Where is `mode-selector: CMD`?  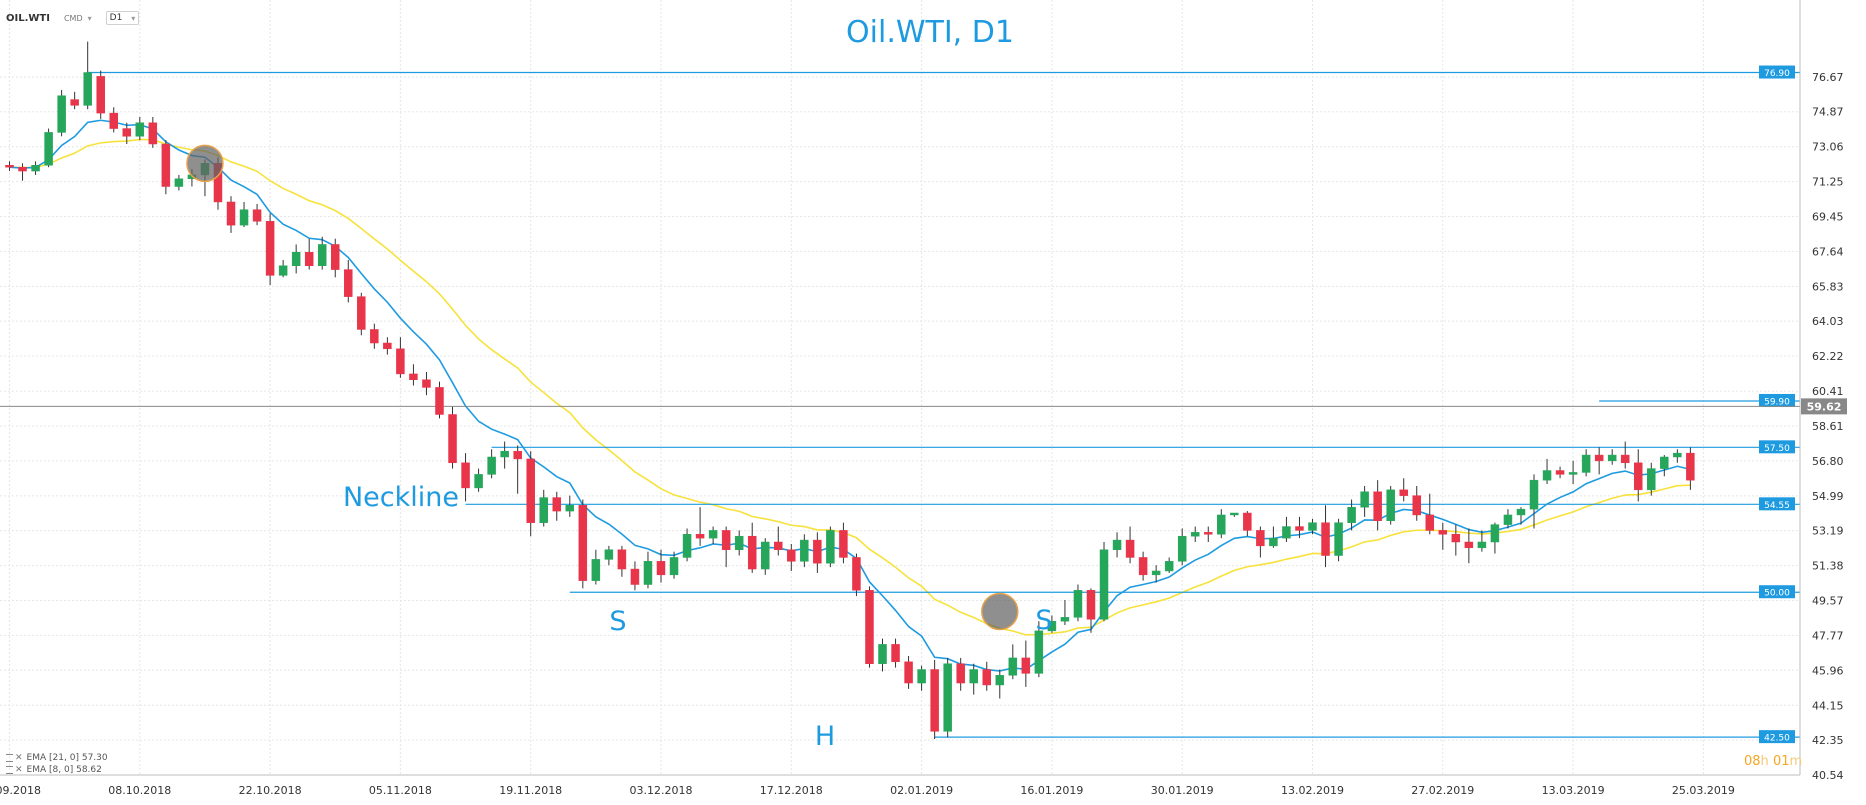
mode-selector: CMD is located at coordinates (73, 18).